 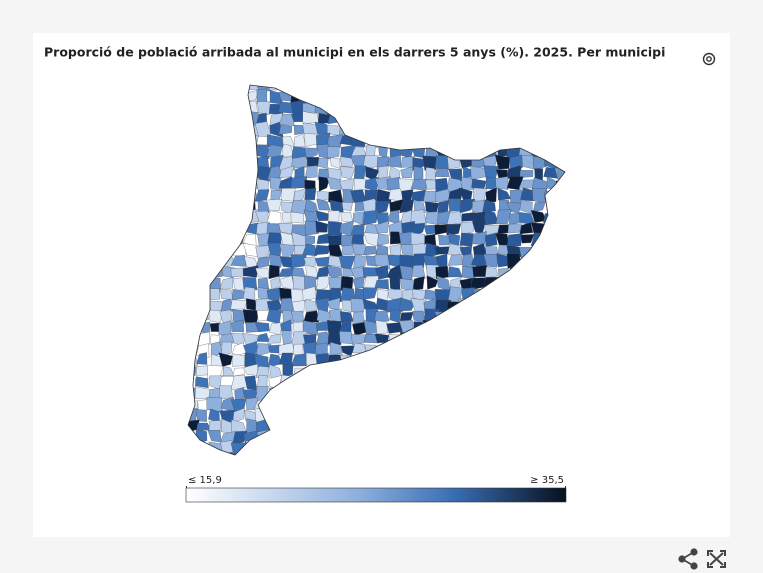 I want to click on share-button, so click(x=688, y=559).